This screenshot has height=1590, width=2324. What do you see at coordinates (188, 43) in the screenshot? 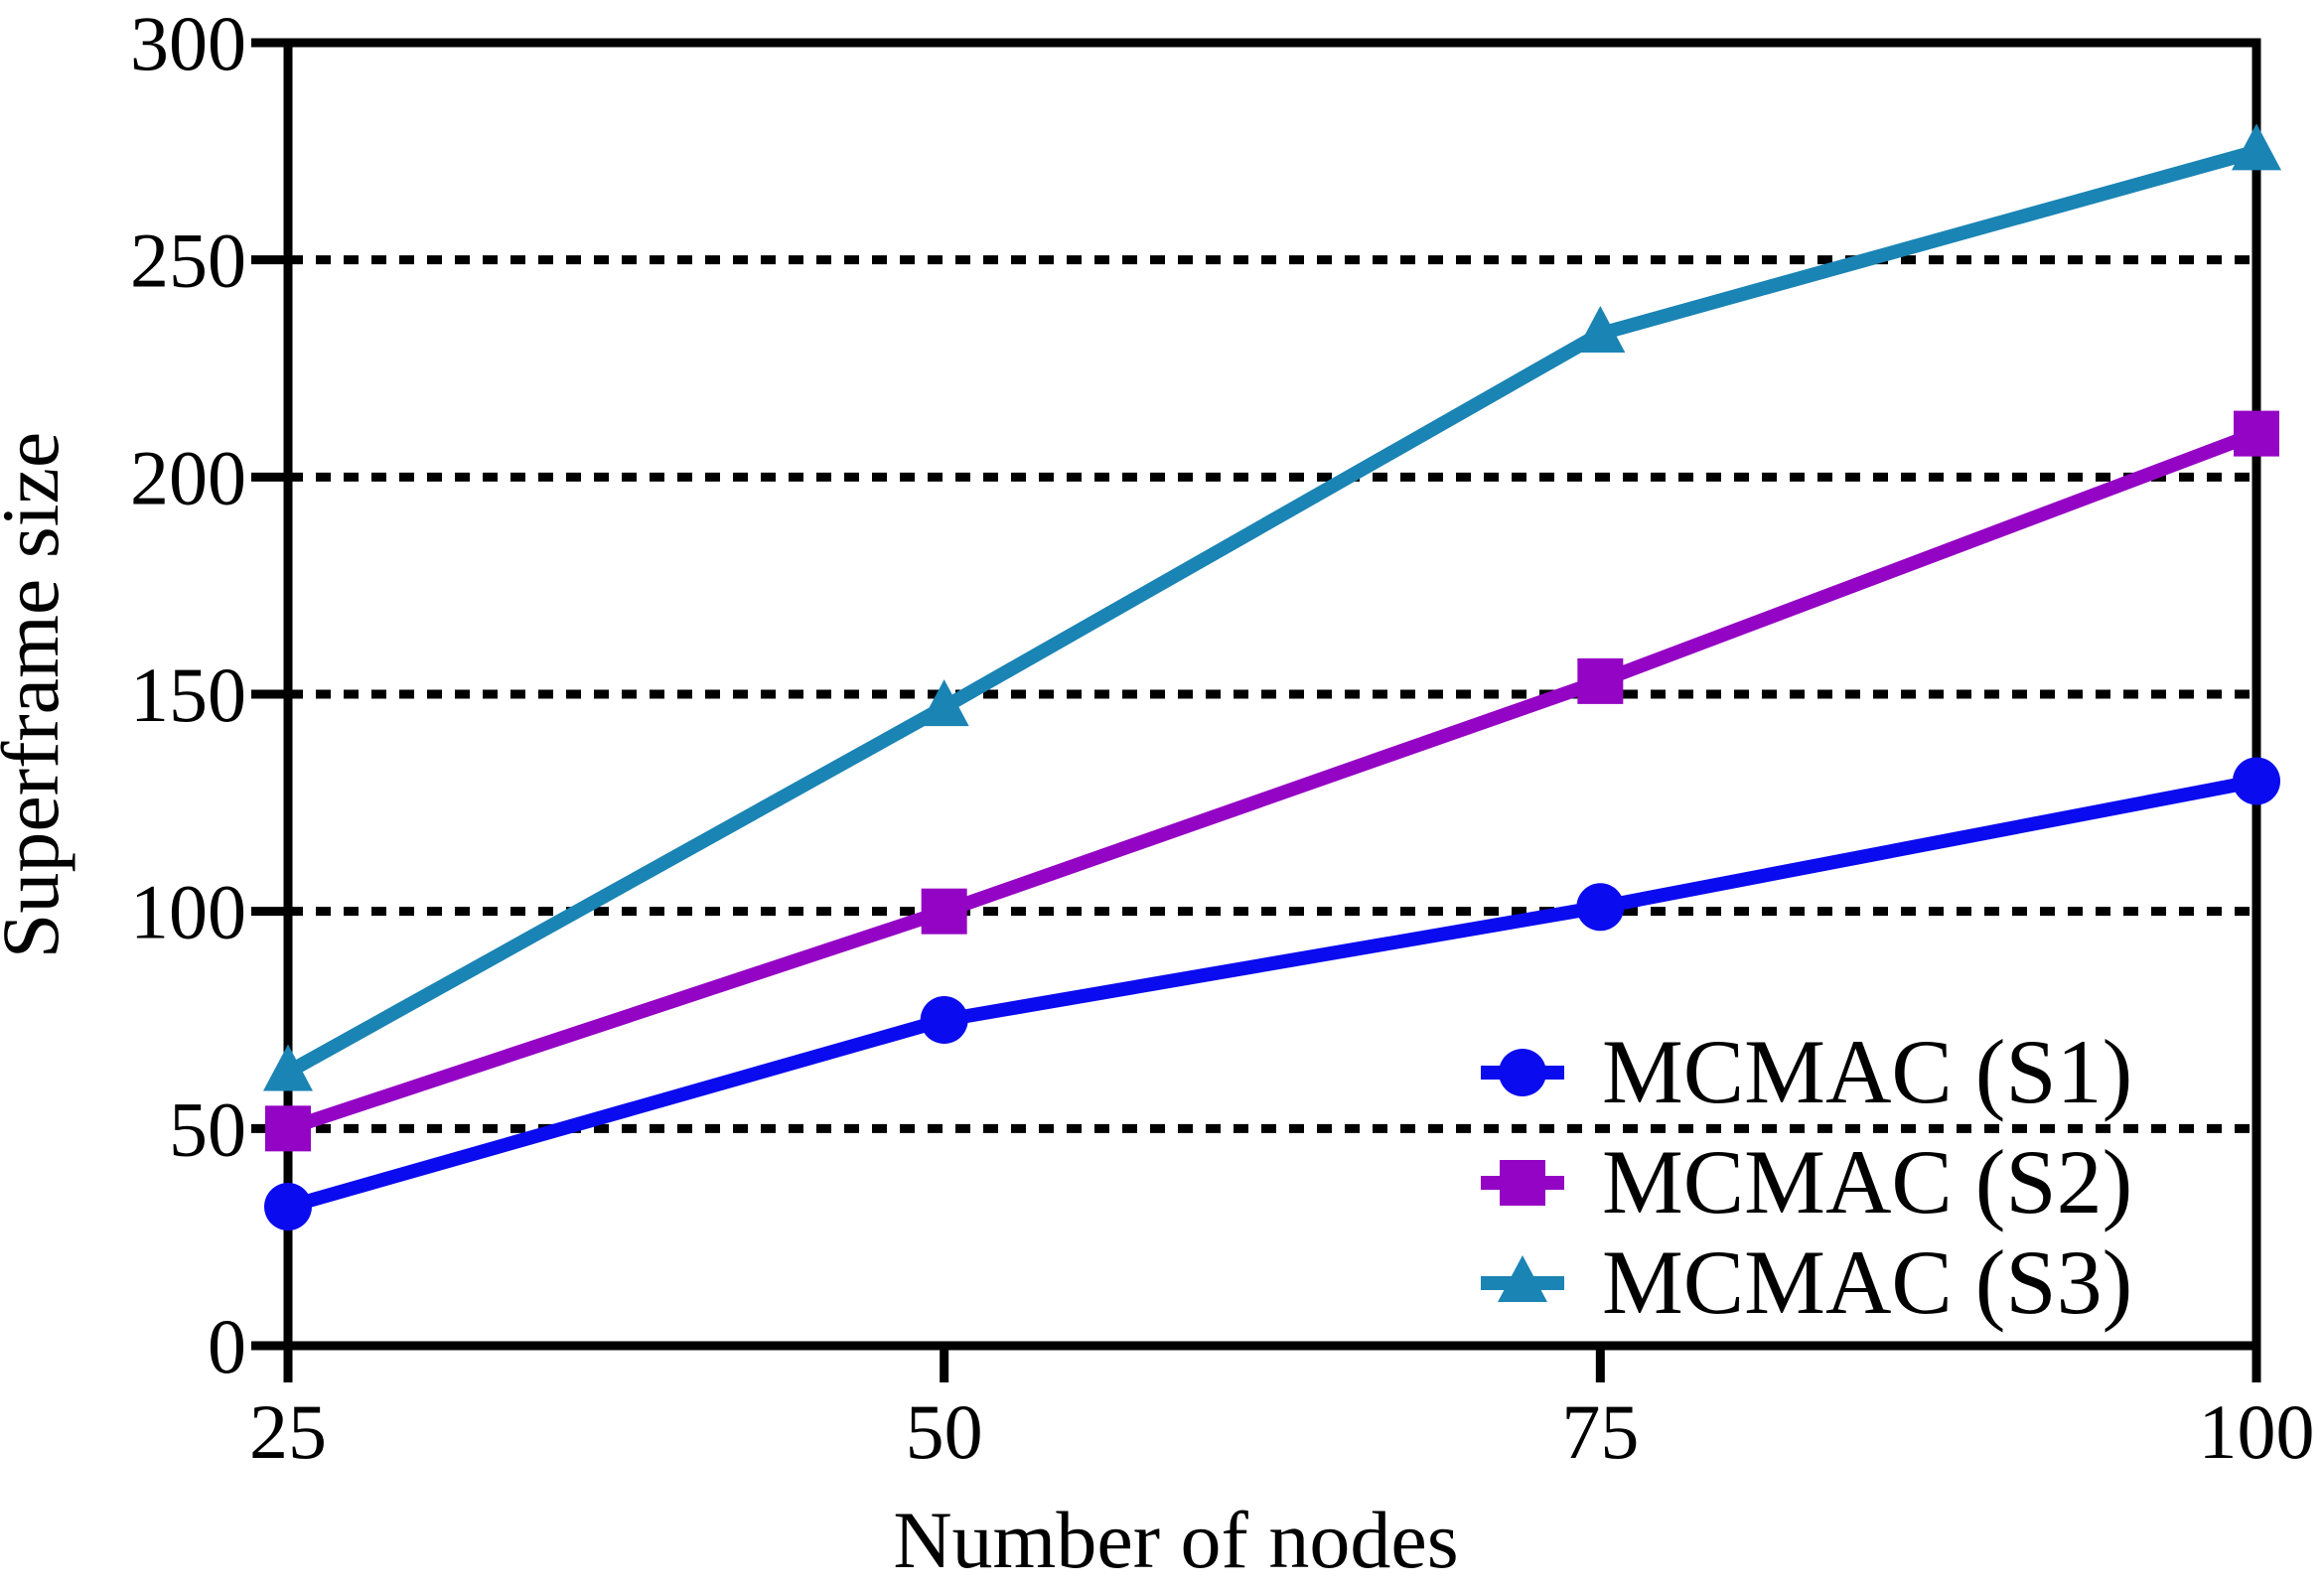
I see `y-tick-label-300: 300` at bounding box center [188, 43].